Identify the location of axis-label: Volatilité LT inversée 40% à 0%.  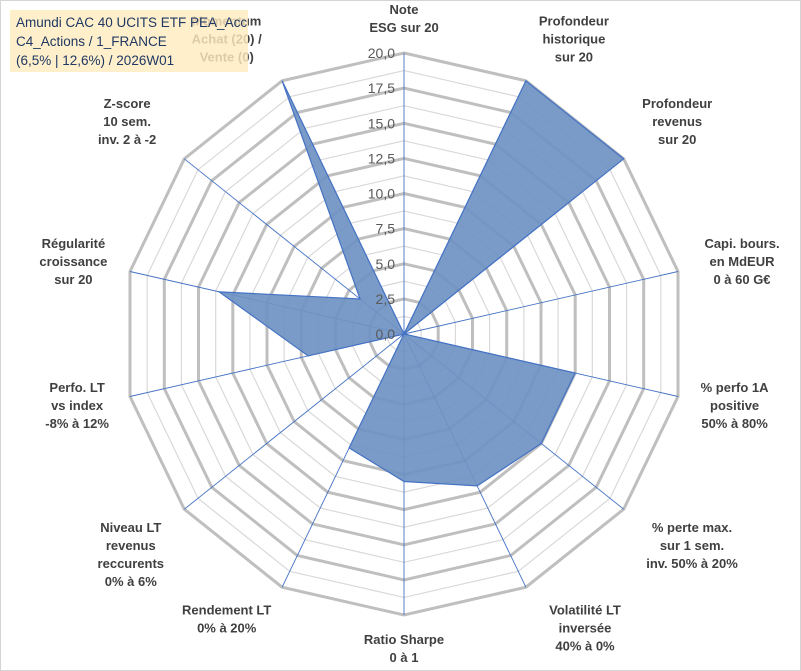
(585, 628).